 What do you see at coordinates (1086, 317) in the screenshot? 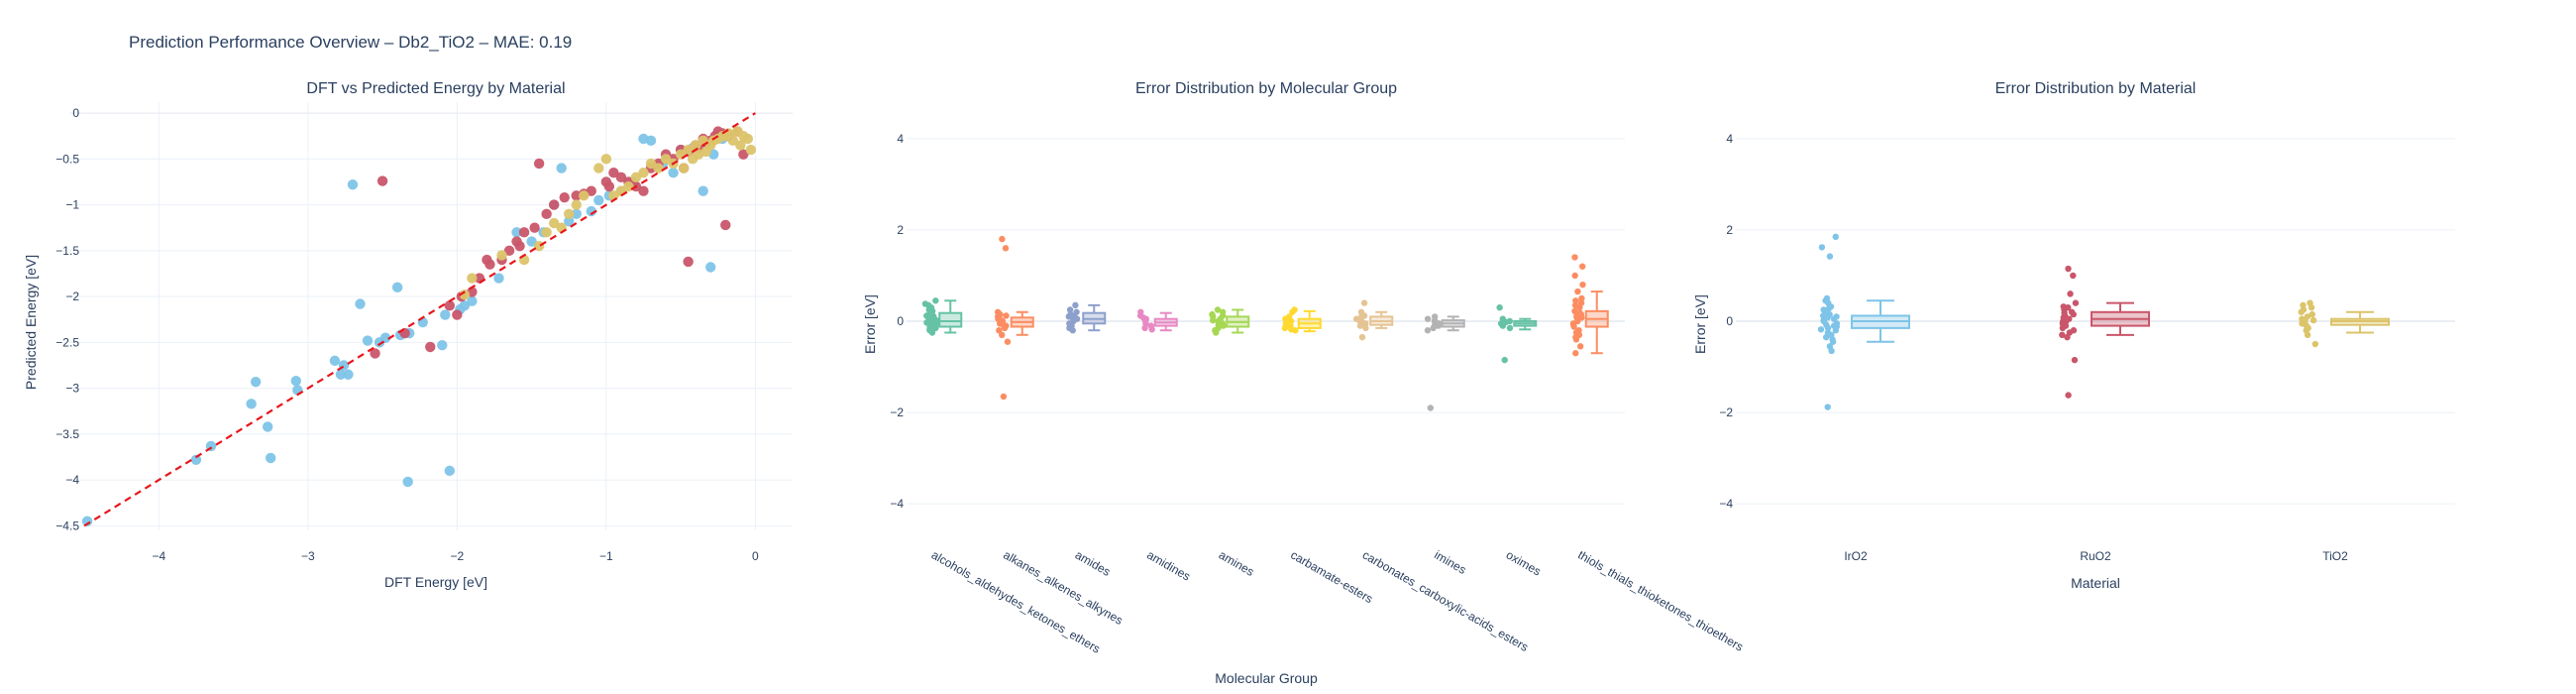
I see `group-error-box-amides` at bounding box center [1086, 317].